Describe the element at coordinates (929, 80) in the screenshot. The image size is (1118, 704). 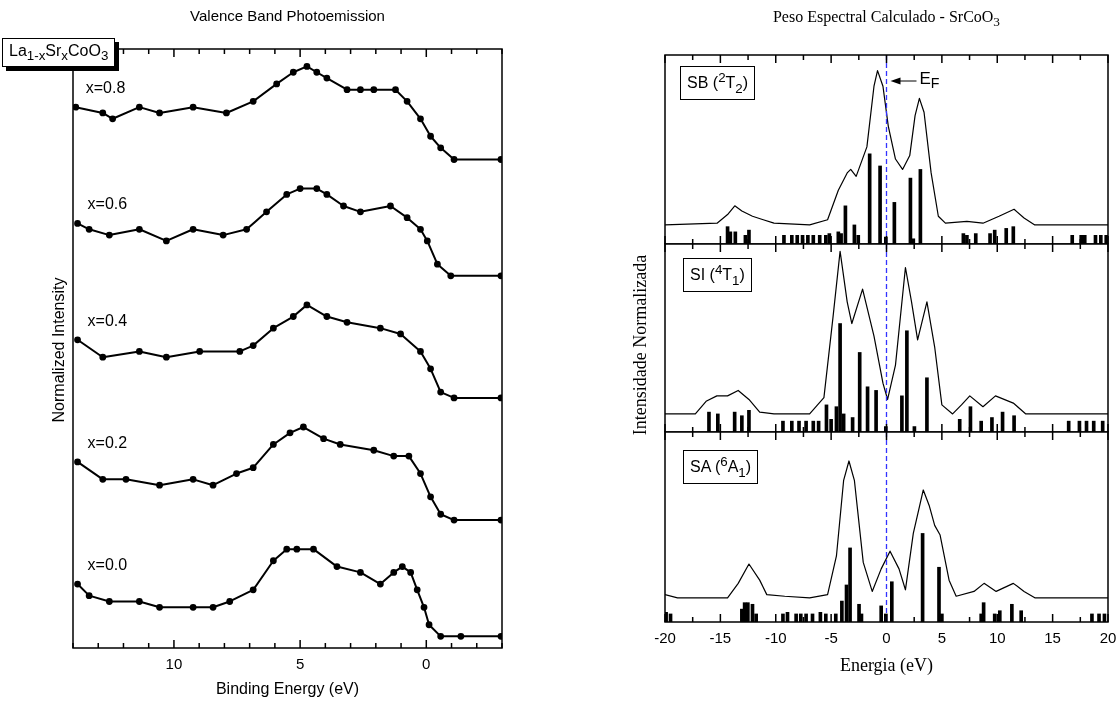
I see `ref-line-label: E$_{F}$` at that location.